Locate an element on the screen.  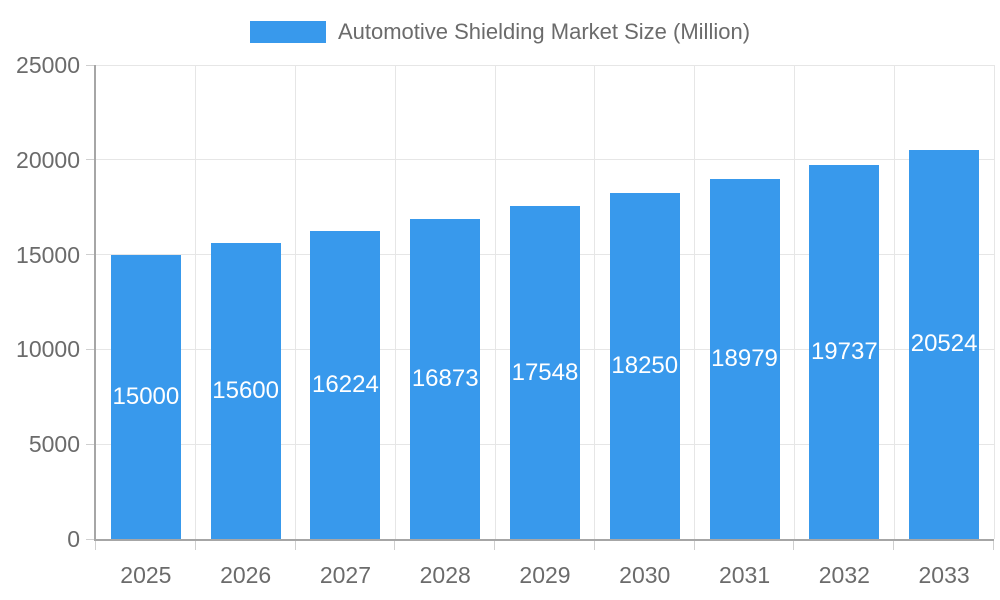
bar-value-label: 18250 is located at coordinates (645, 365).